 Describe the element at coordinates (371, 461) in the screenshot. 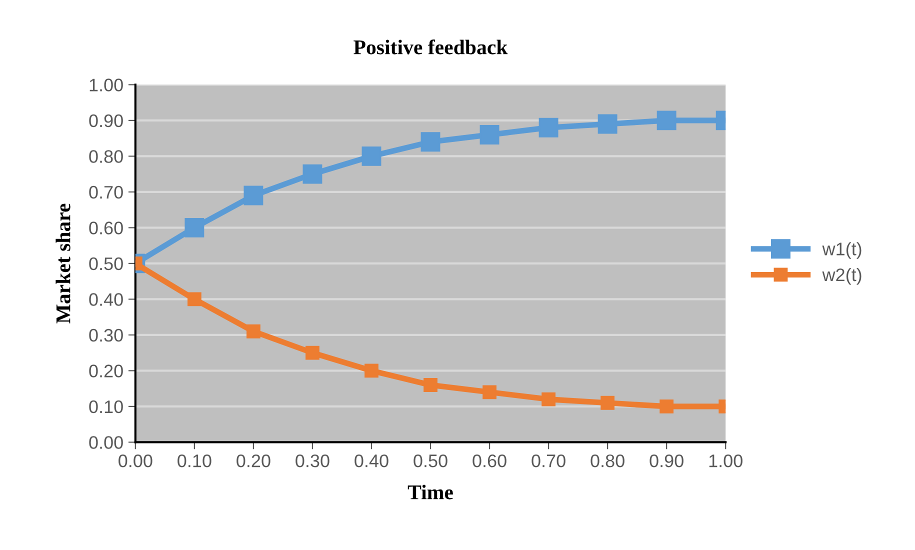

I see `x-tick-label: 0.40` at that location.